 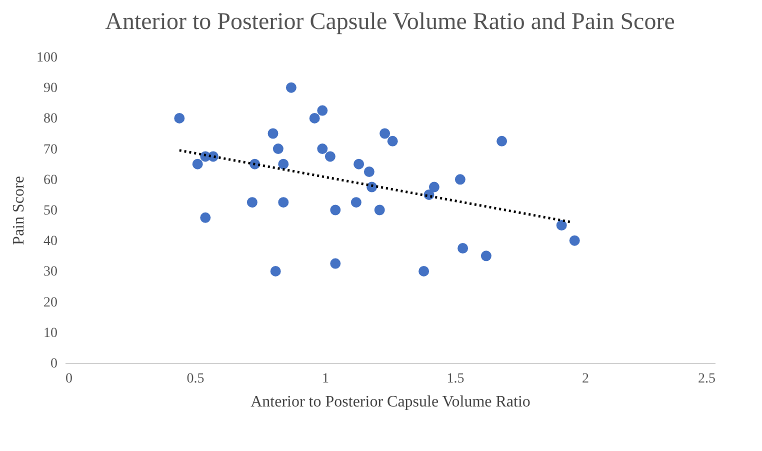 I want to click on x-tick-label: 1, so click(x=325, y=379).